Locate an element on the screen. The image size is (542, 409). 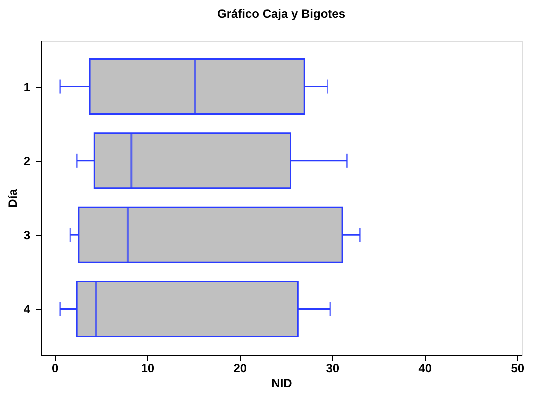
y-axis-title: Día is located at coordinates (13, 198).